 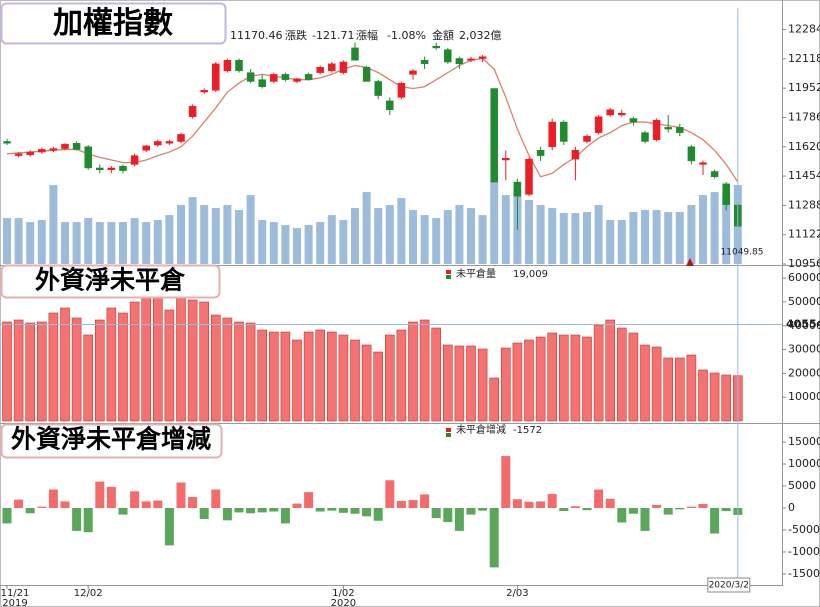 I want to click on cursor-date-box, so click(x=729, y=585).